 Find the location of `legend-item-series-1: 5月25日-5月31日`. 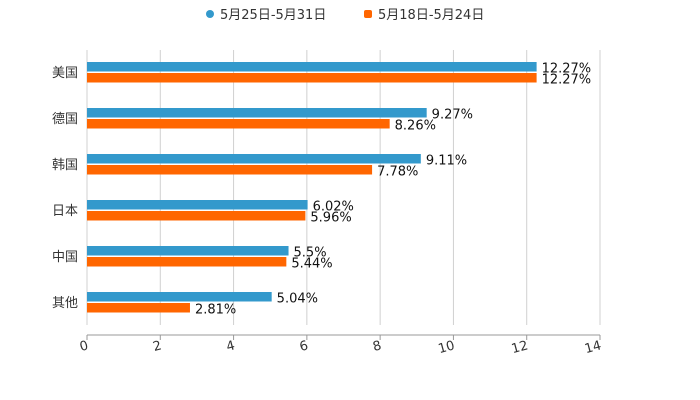

legend-item-series-1: 5月25日-5月31日 is located at coordinates (266, 13).